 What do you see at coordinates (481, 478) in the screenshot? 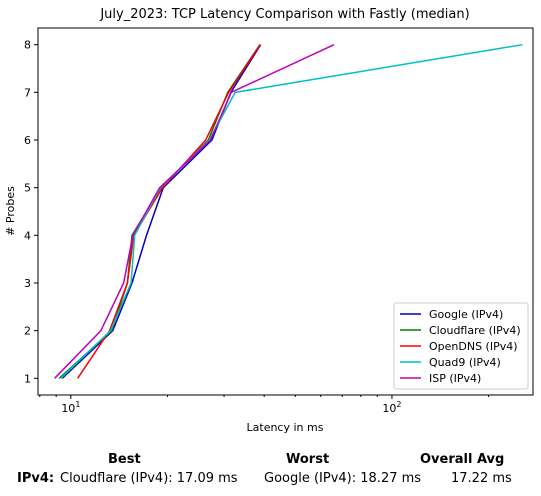
I see `overall-avg-value: 17.22 ms` at bounding box center [481, 478].